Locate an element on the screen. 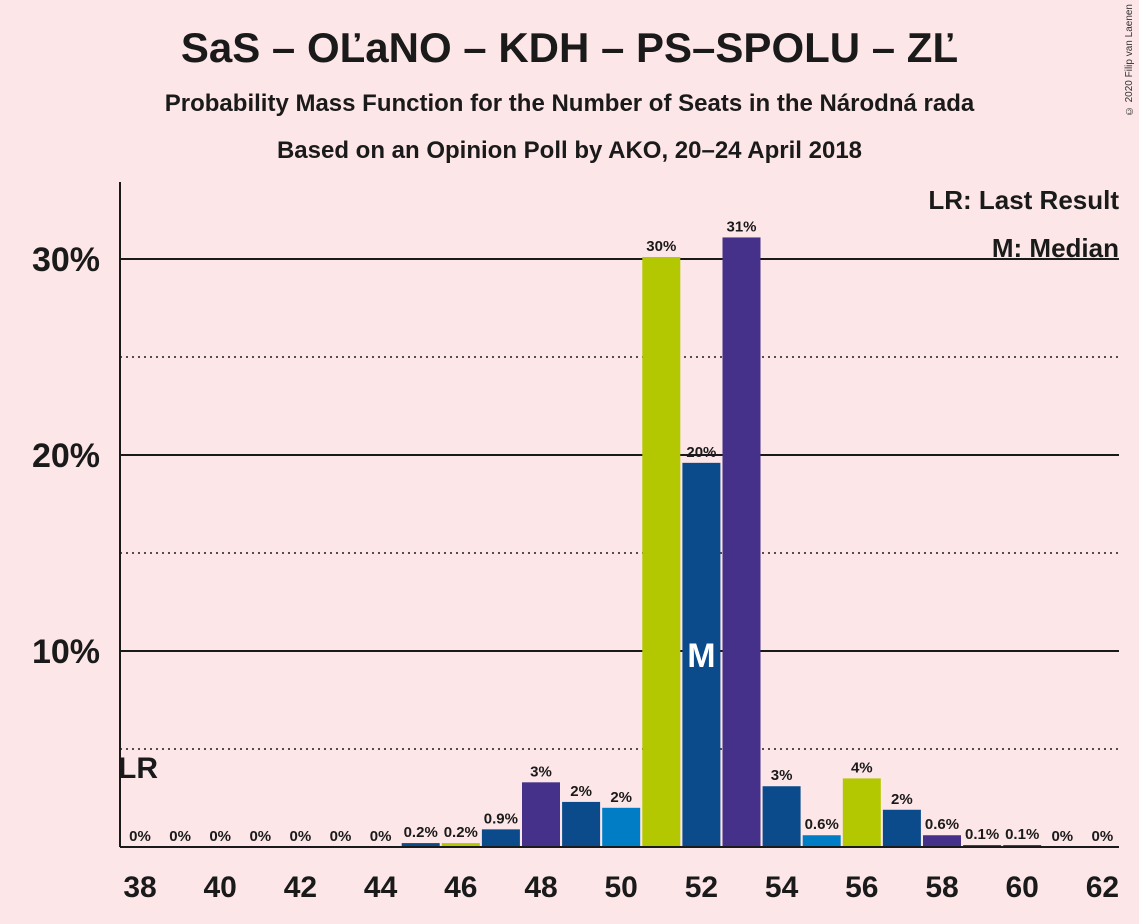 The width and height of the screenshot is (1139, 924). x-tick-label: 52 is located at coordinates (701, 887).